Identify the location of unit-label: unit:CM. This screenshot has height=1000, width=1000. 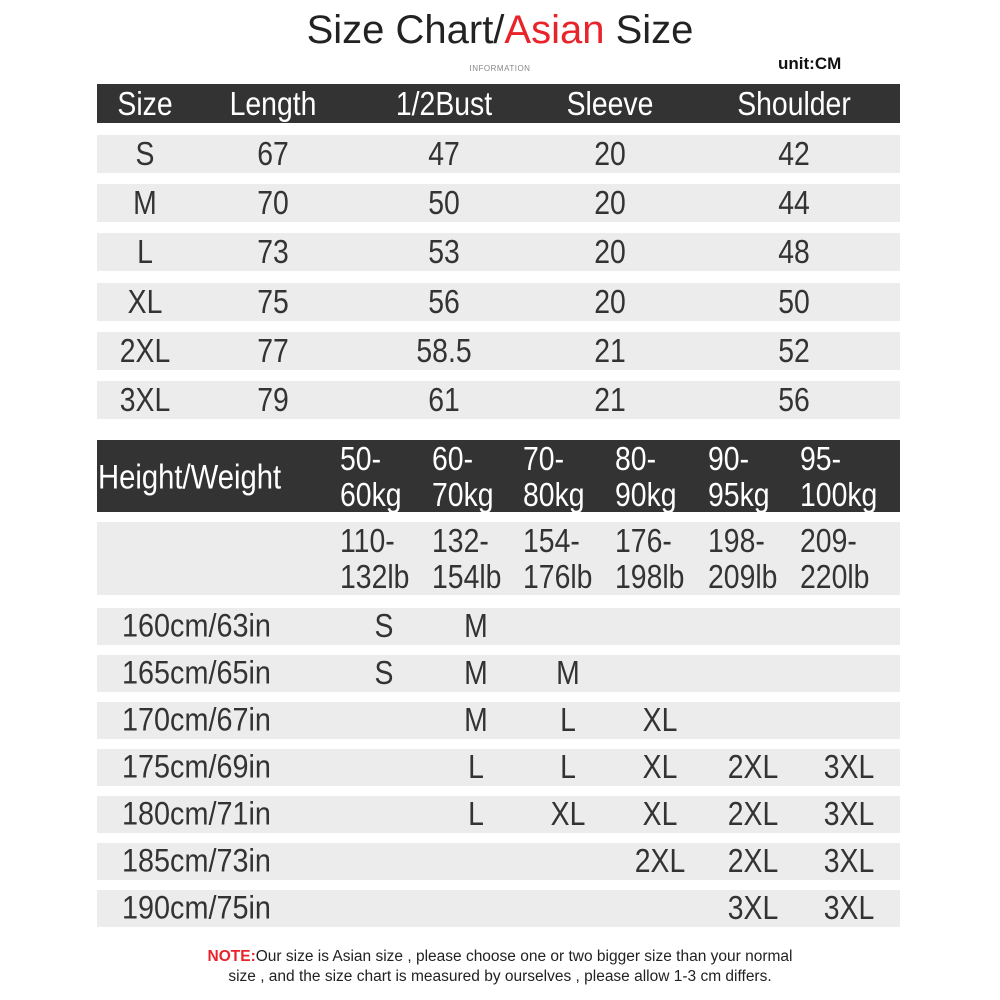
(810, 63).